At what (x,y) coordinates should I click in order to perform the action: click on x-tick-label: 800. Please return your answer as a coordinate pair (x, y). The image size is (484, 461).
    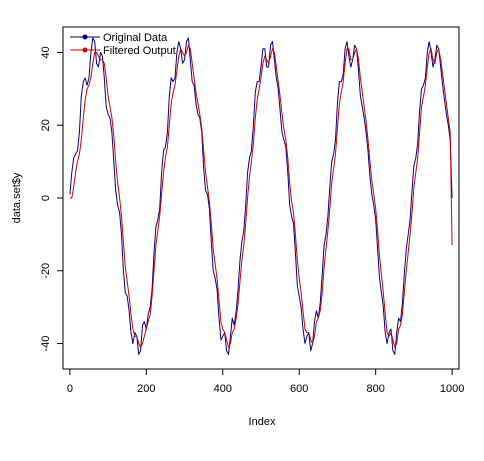
    Looking at the image, I should click on (375, 389).